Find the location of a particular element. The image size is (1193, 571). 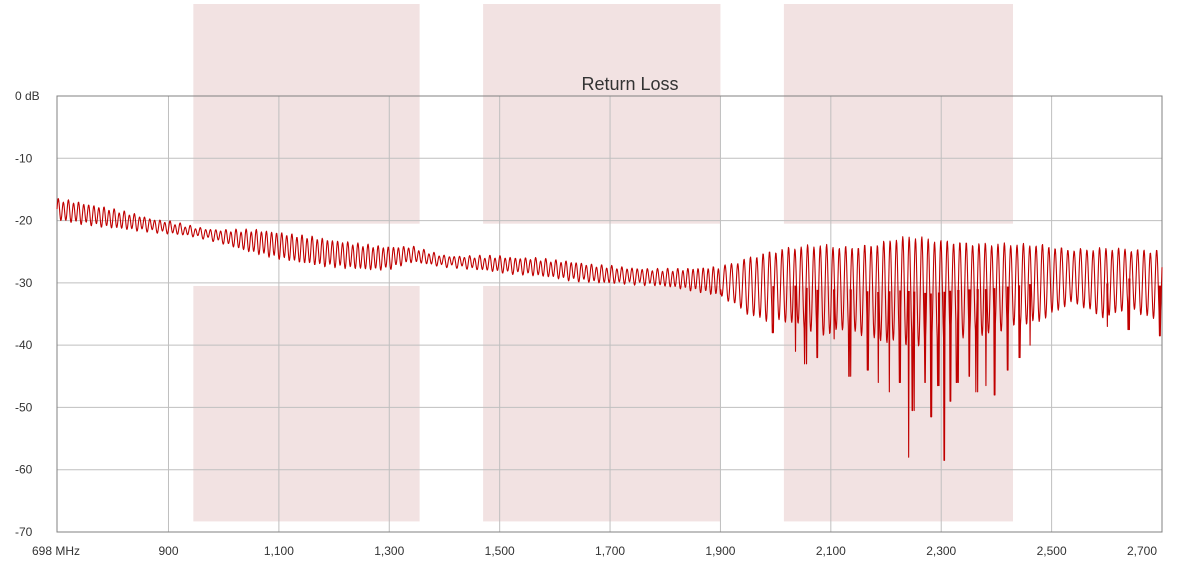

x-tick-label: 1,500 is located at coordinates (500, 551).